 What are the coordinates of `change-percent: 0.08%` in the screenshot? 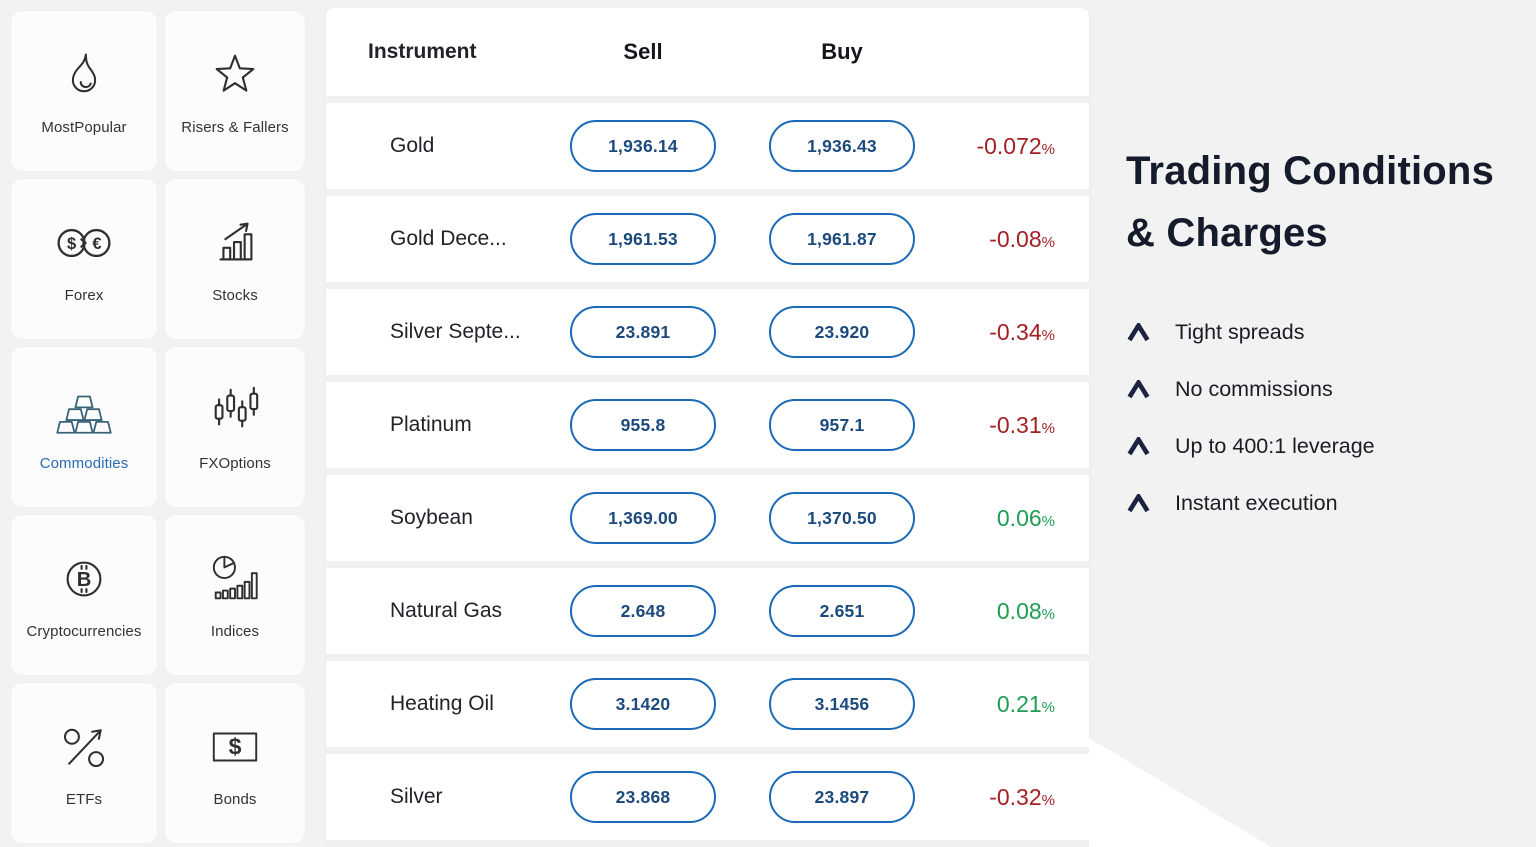 It's located at (1025, 610).